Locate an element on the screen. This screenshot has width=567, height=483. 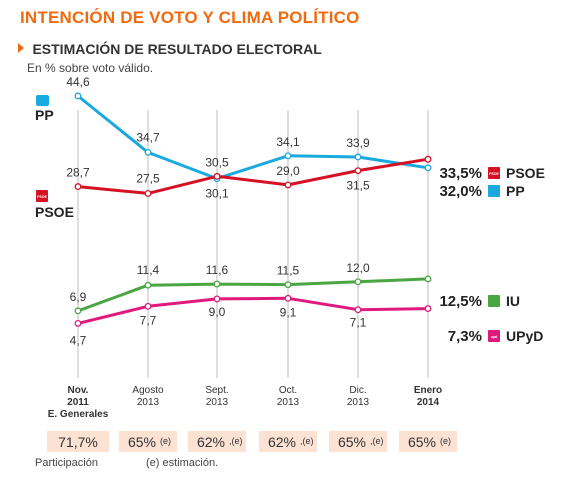
psoe-logo-icon-start is located at coordinates (42, 196).